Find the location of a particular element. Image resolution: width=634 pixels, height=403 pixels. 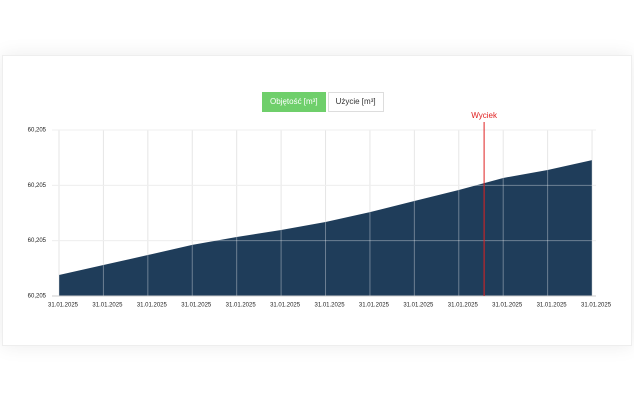

toggle-button: Użycie [m³] is located at coordinates (355, 102).